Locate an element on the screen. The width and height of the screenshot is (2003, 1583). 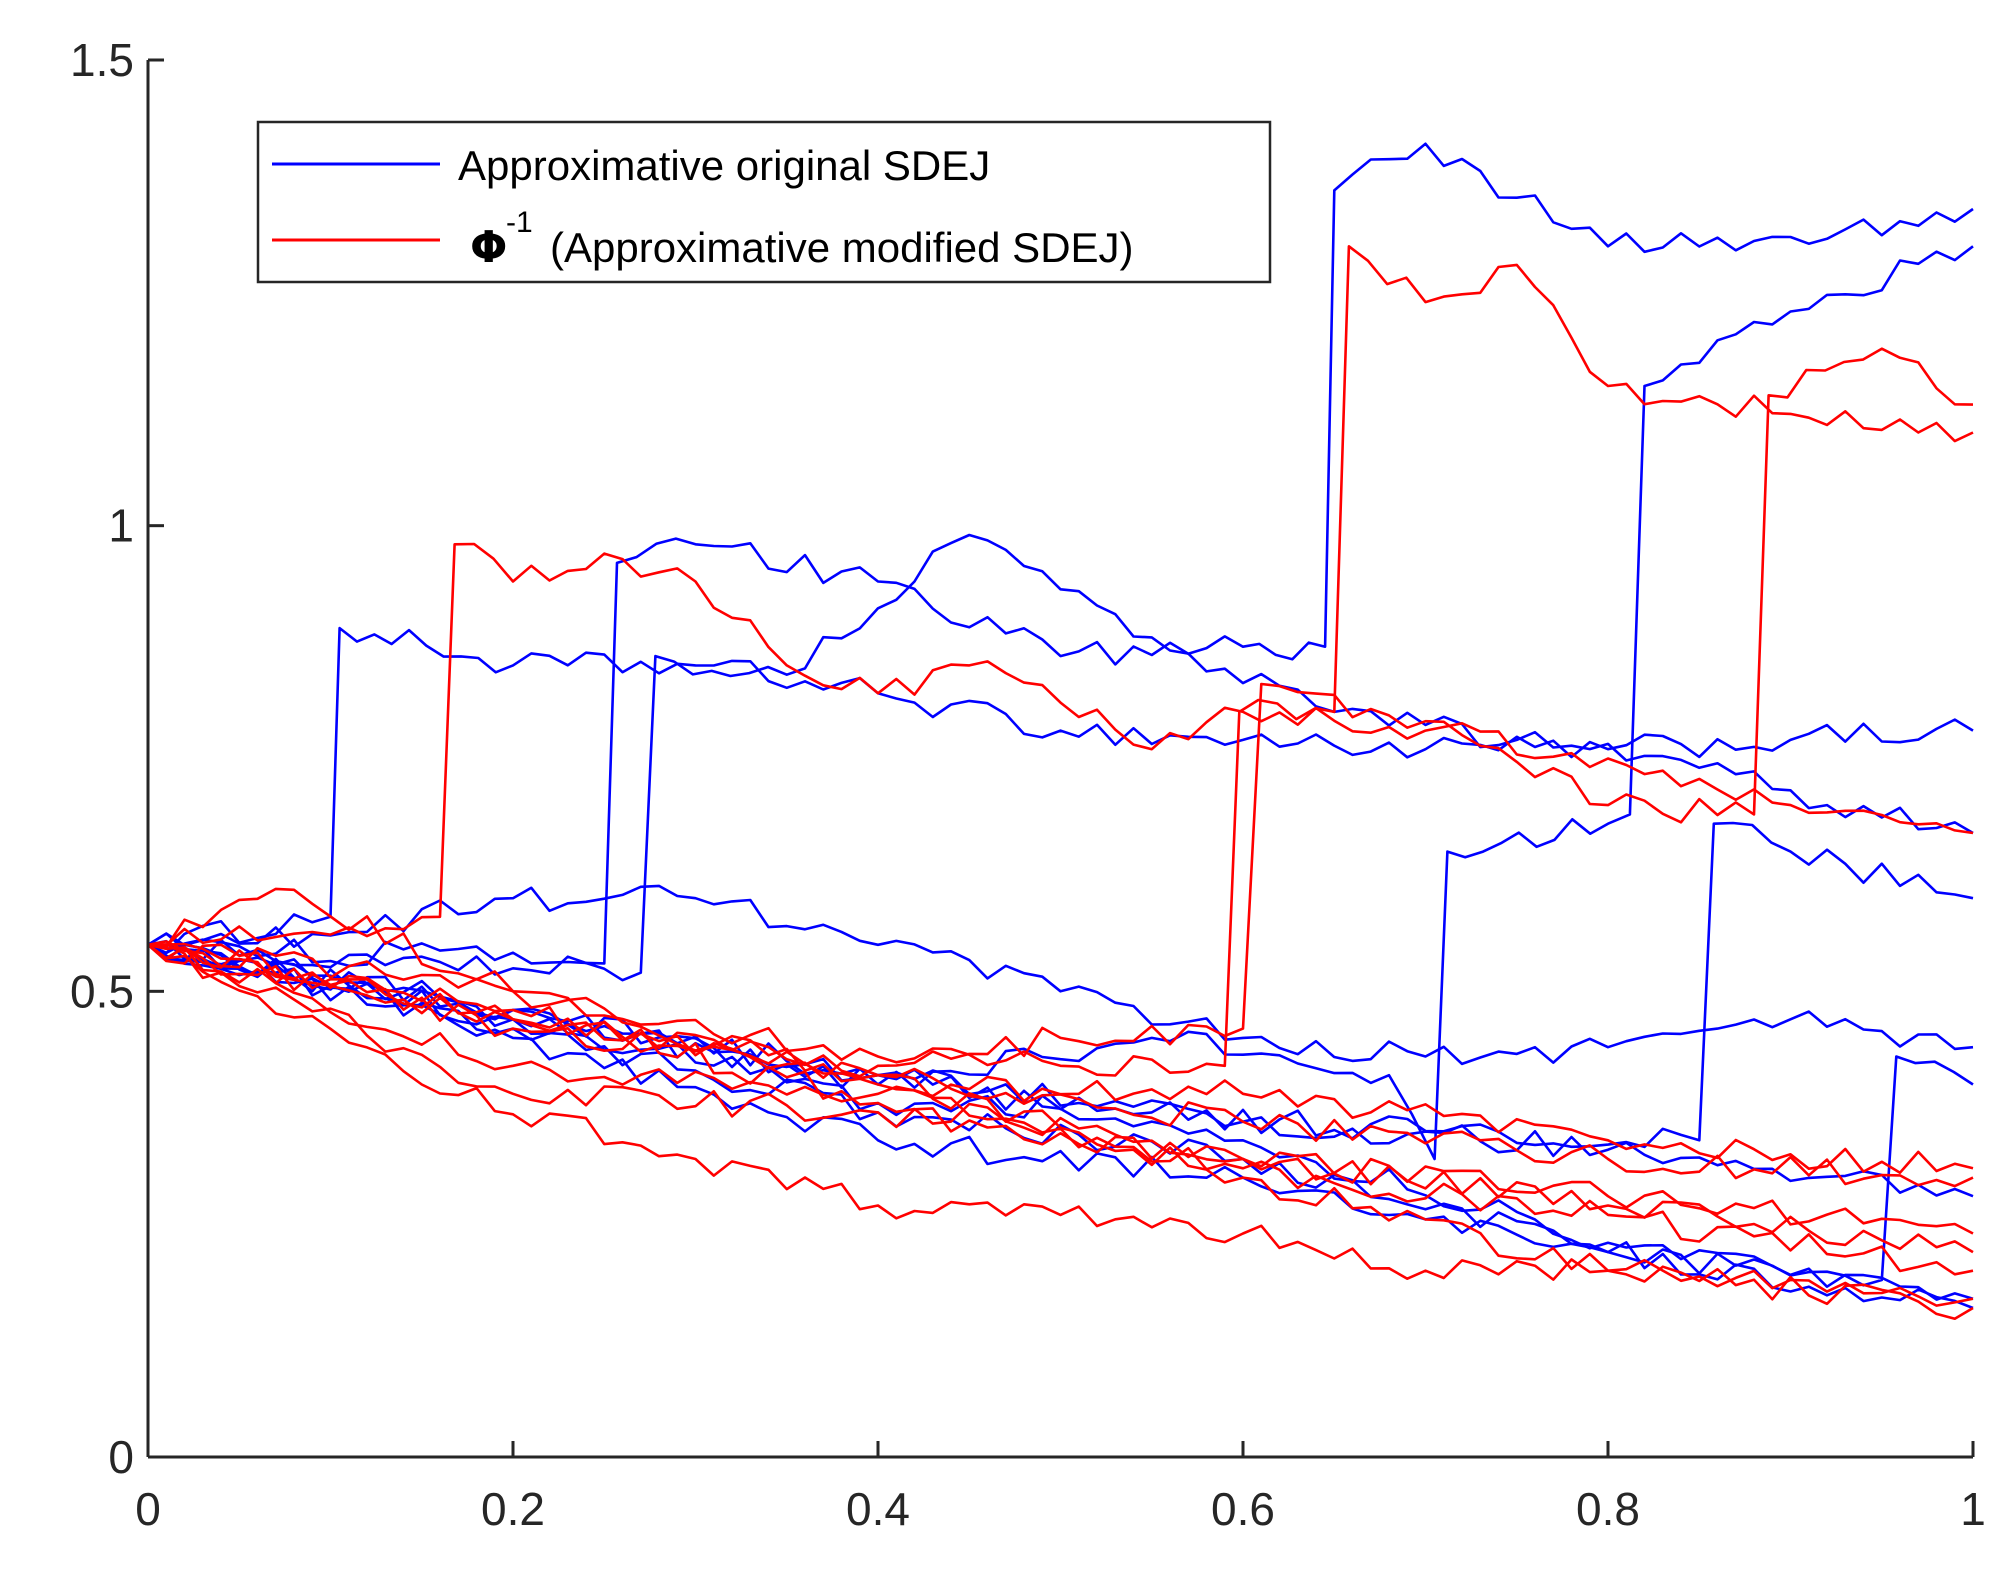
y-tick-label-0: 0 is located at coordinates (121, 1457).